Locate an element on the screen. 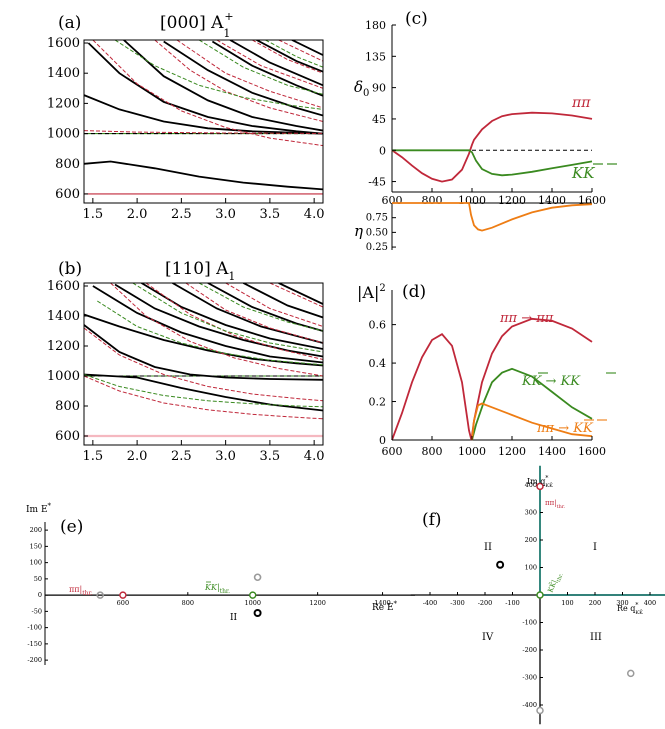 The image size is (665, 729). panel-c-ytick-label: 0 is located at coordinates (382, 150).